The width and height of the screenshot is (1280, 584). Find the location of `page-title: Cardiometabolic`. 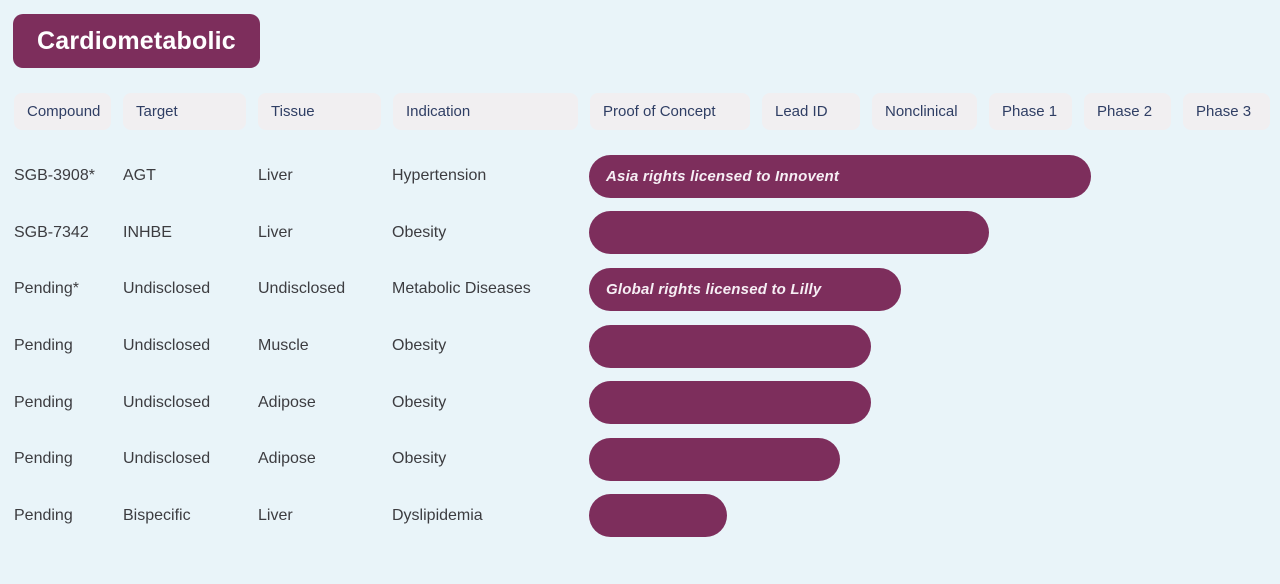

page-title: Cardiometabolic is located at coordinates (136, 40).